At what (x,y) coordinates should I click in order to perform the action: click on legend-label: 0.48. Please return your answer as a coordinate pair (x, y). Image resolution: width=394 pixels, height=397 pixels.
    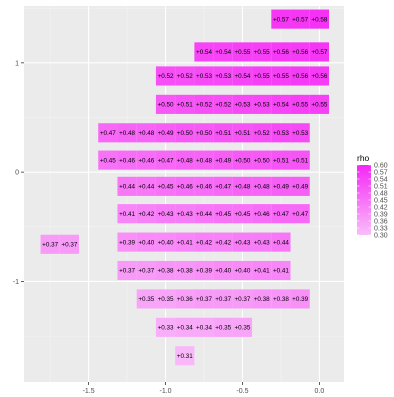
    Looking at the image, I should click on (381, 193).